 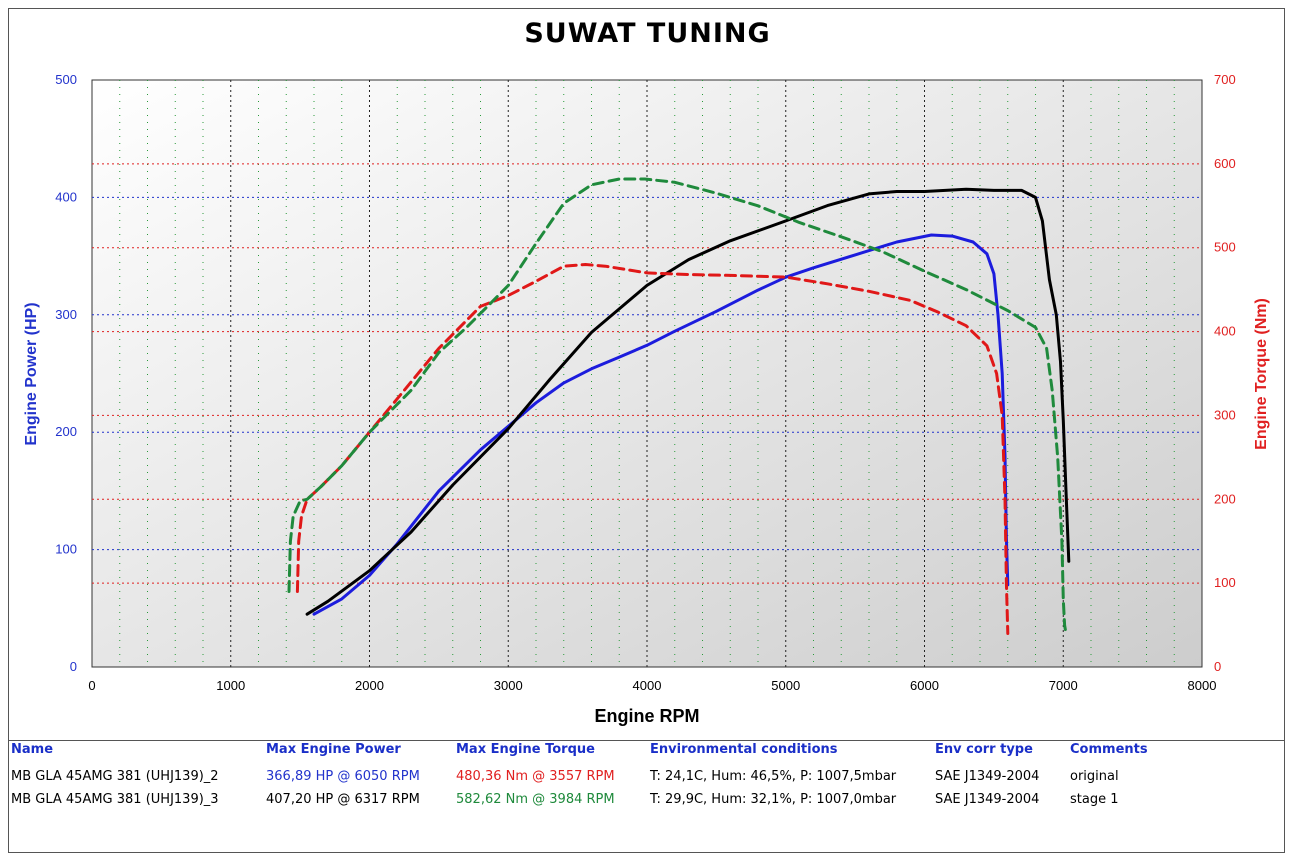 I want to click on row-comments: stage 1, so click(x=1094, y=799).